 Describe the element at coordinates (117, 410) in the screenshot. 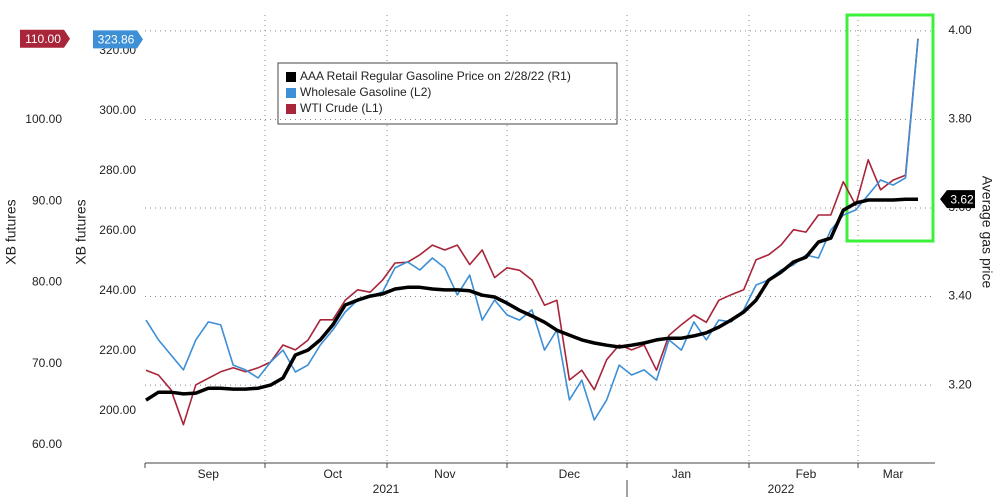

I see `y-xb-tick-label: 200.00` at that location.